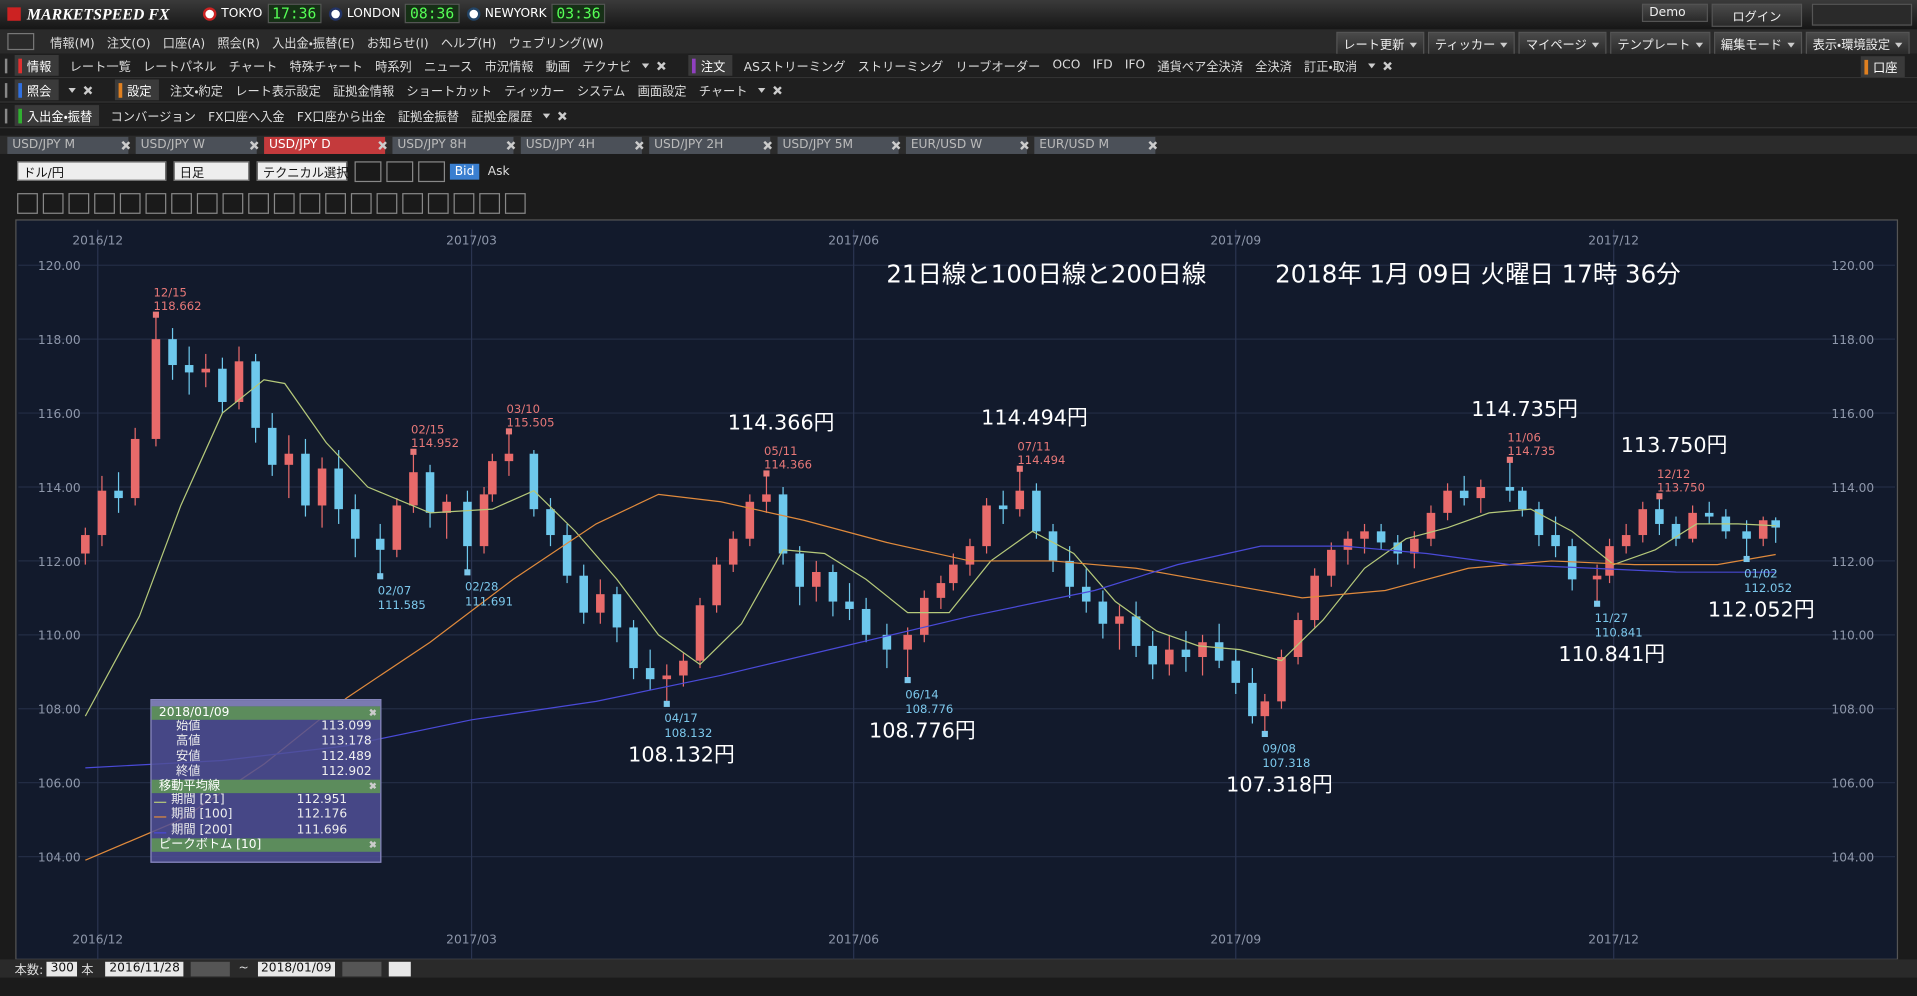  What do you see at coordinates (36, 65) in the screenshot?
I see `toolbar-head: 情報` at bounding box center [36, 65].